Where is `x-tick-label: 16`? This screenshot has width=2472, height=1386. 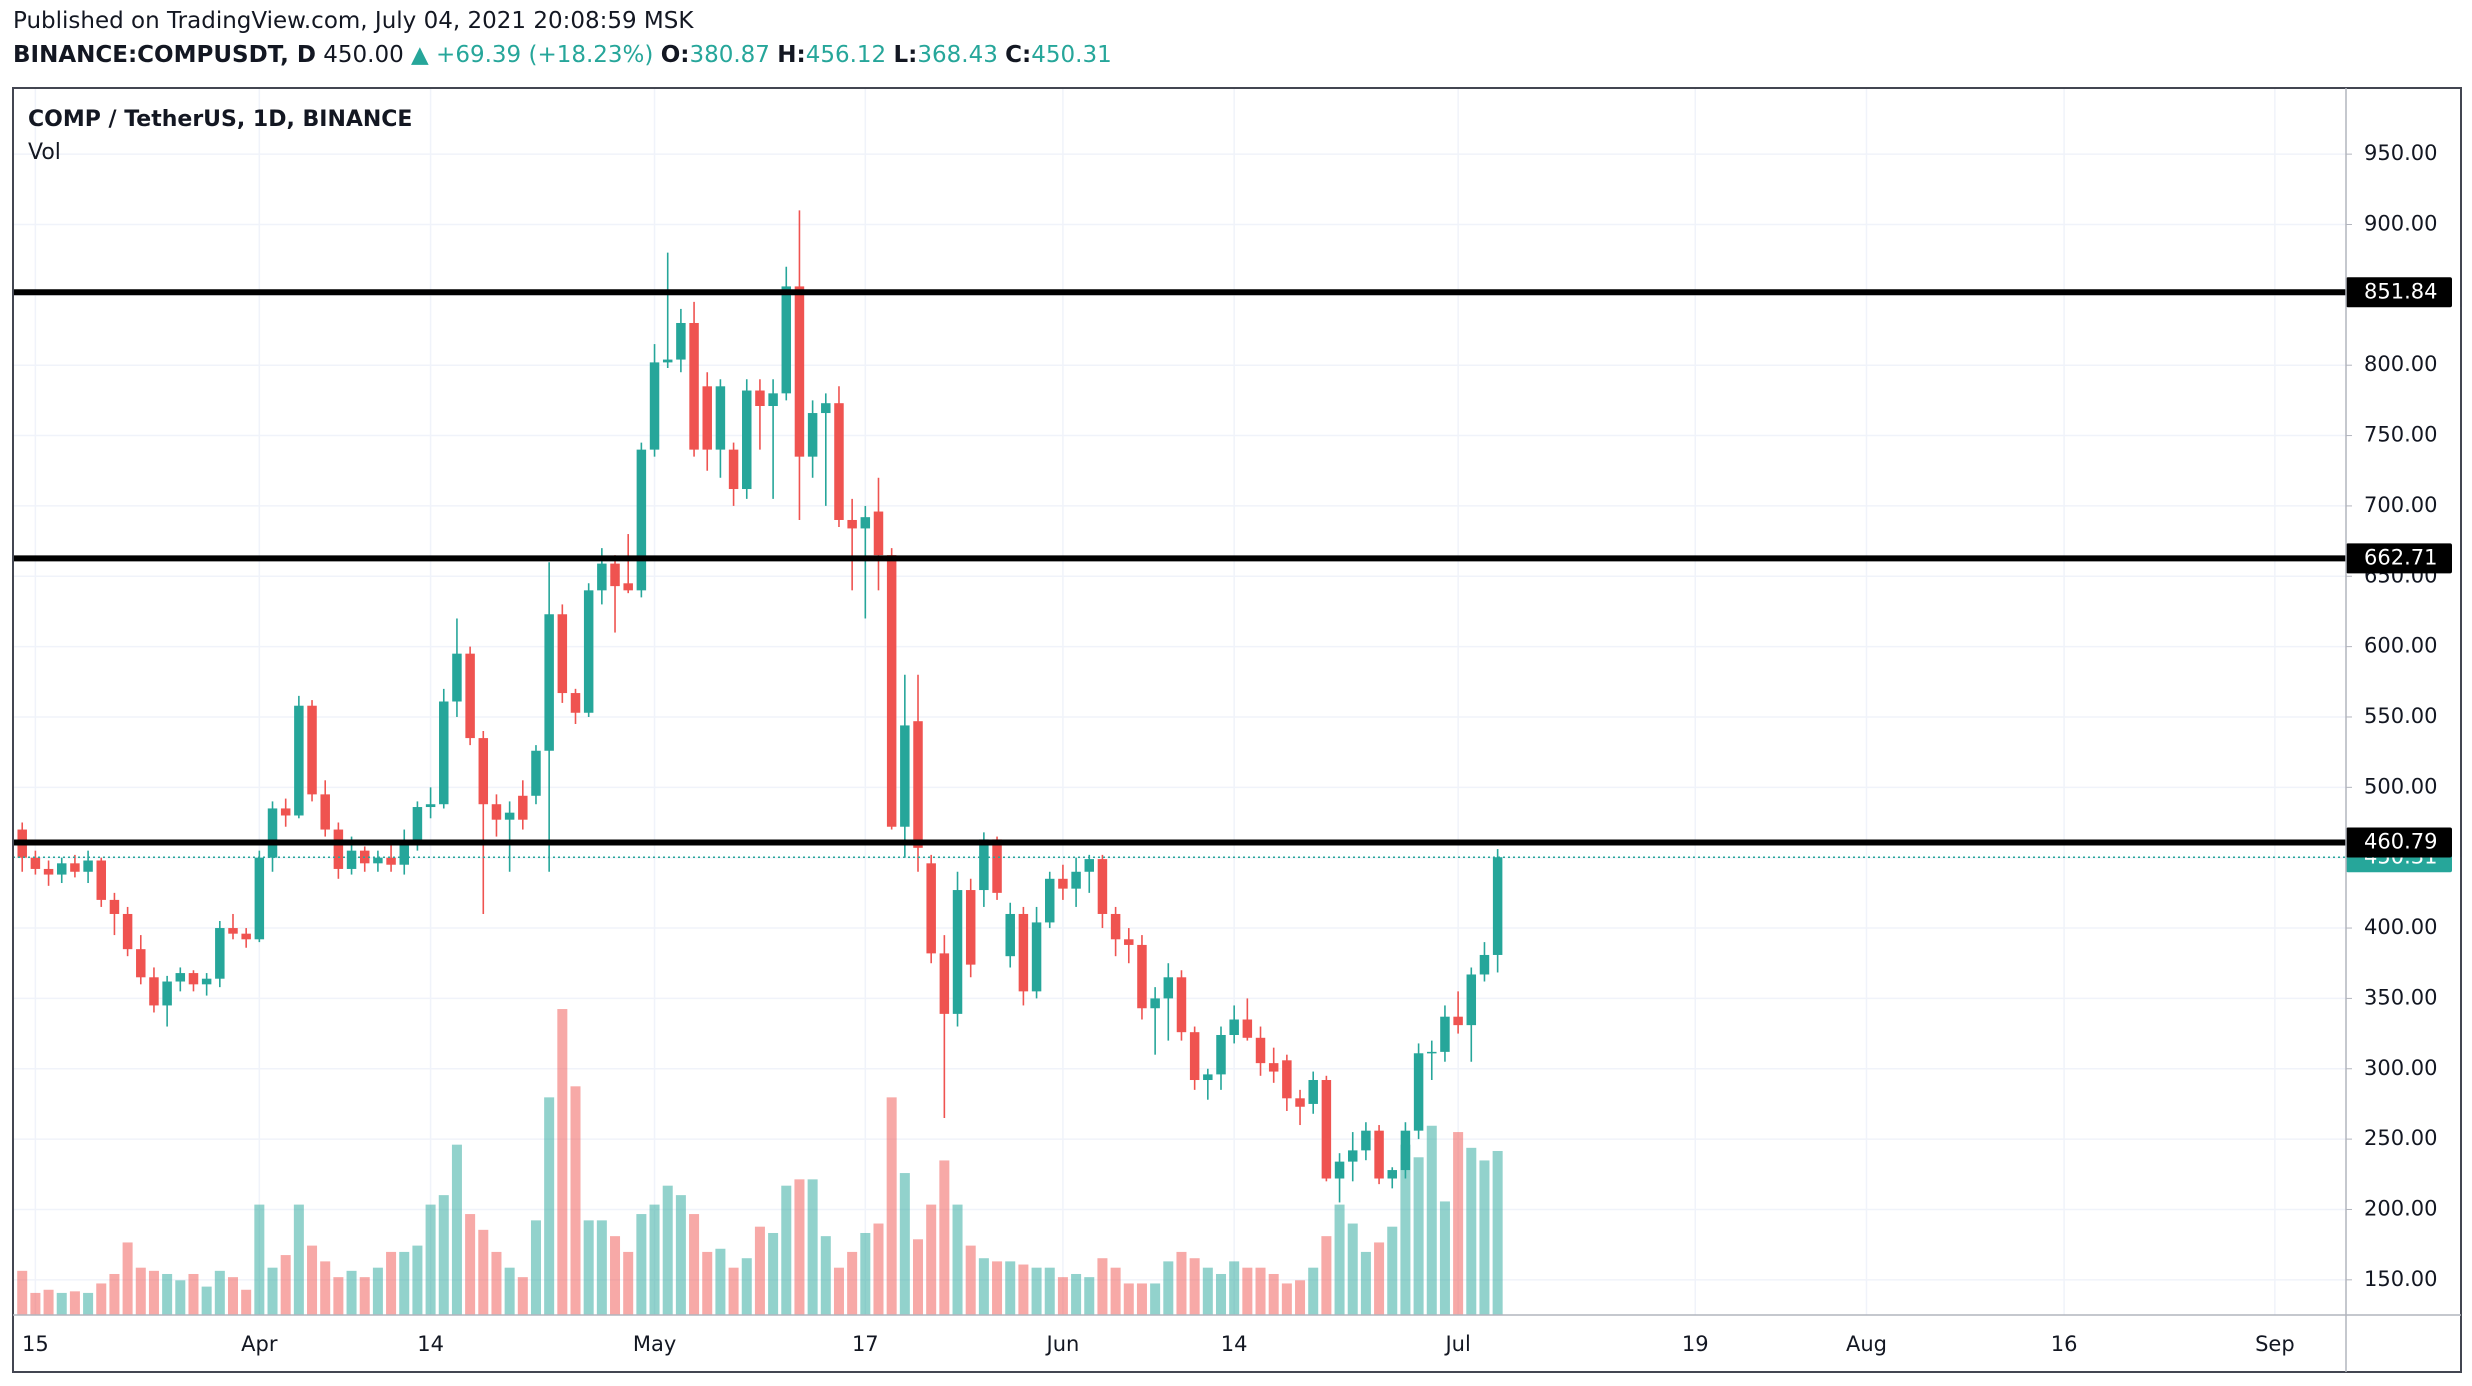 x-tick-label: 16 is located at coordinates (2064, 1344).